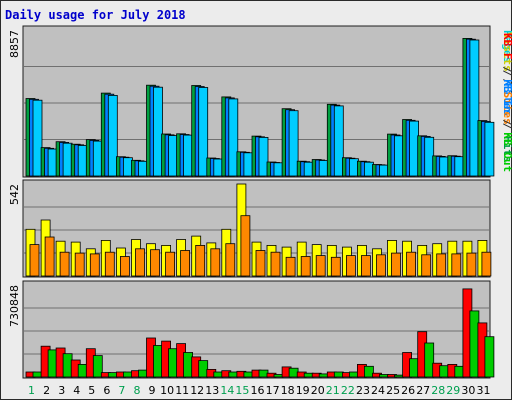 This screenshot has height=400, width=512. I want to click on chart-title: Daily usage for July 2018, so click(95, 15).